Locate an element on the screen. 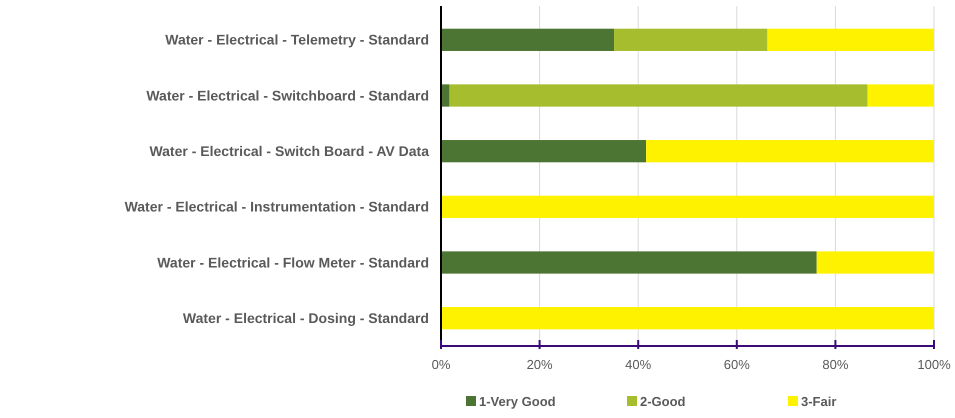 The height and width of the screenshot is (418, 955). y-tick-label: Water - Electrical - Switchboard - Standard is located at coordinates (287, 95).